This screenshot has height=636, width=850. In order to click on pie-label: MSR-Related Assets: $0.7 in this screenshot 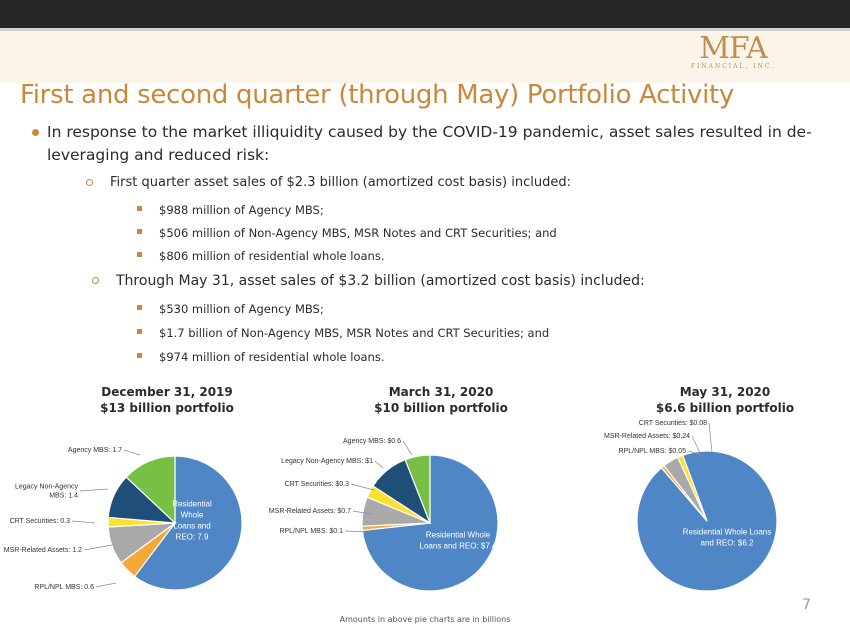, I will do `click(310, 511)`.